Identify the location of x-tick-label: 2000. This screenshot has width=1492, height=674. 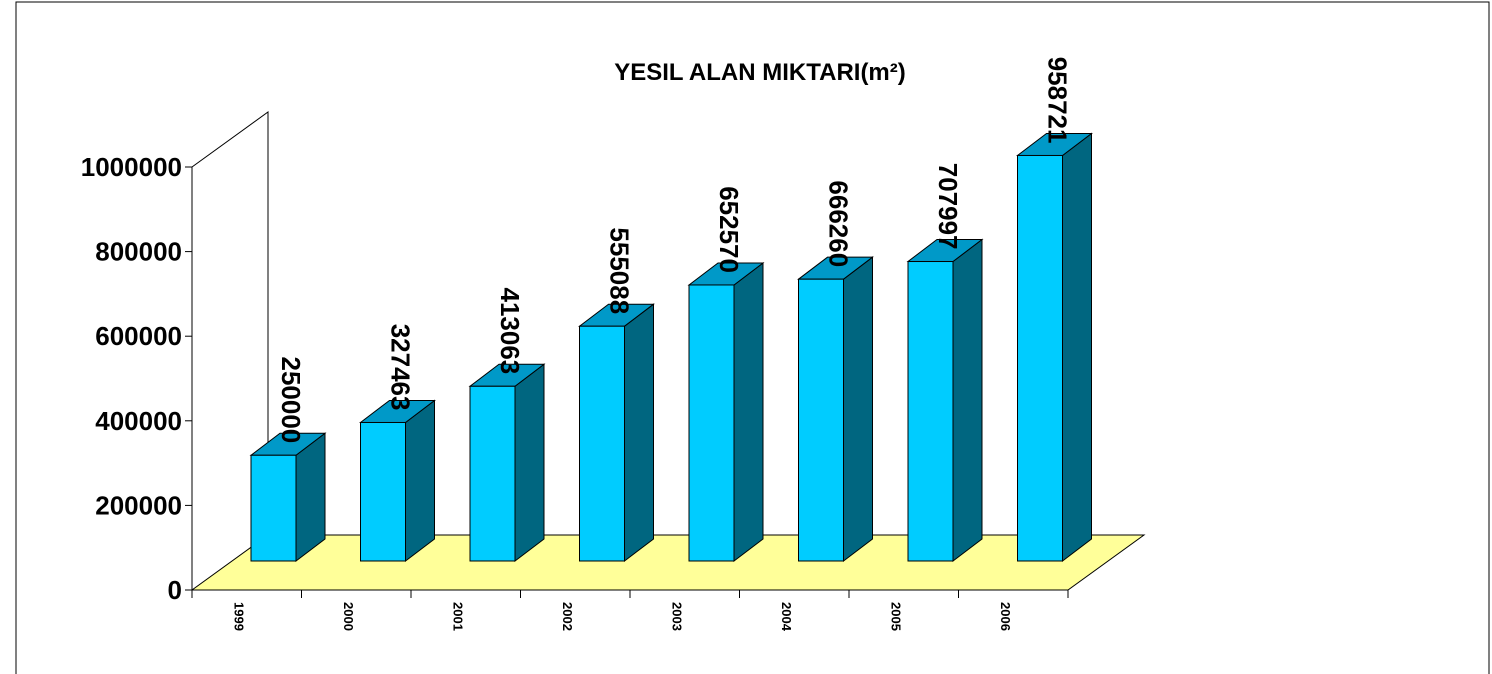
(348, 616).